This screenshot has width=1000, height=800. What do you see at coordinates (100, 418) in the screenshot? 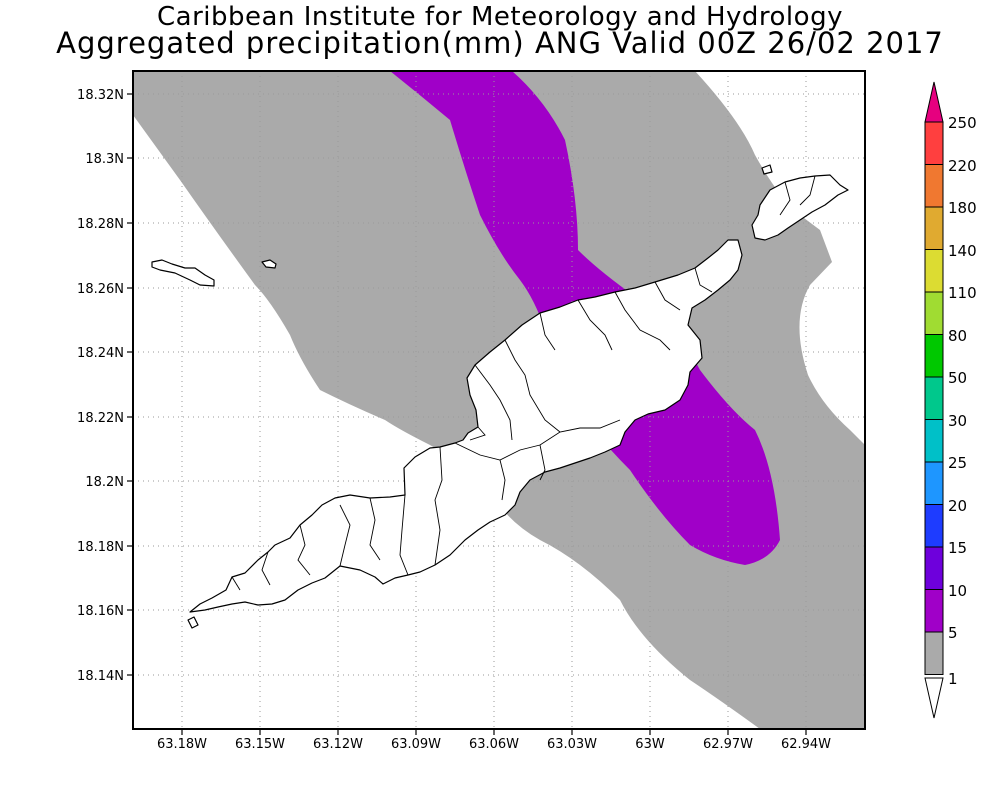
I see `lat-label: 18.22N` at bounding box center [100, 418].